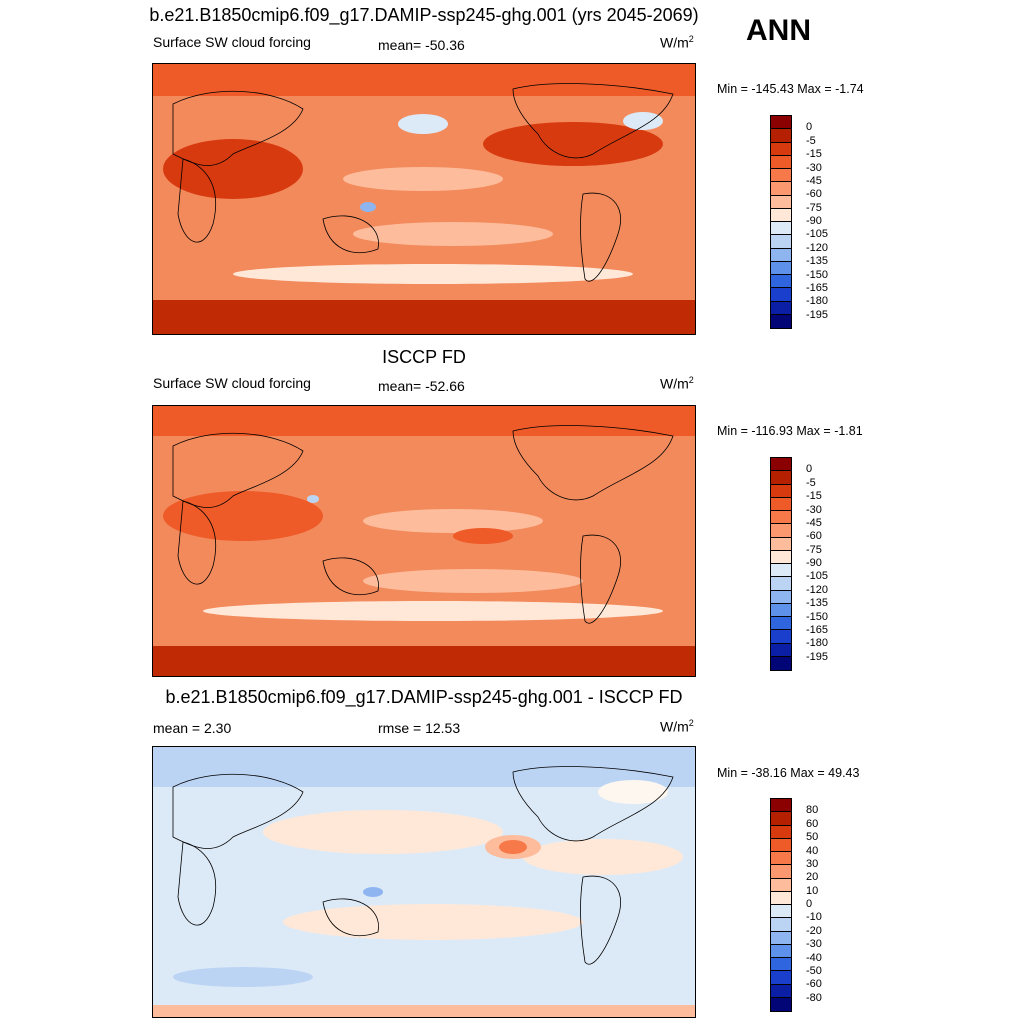 Image resolution: width=1024 pixels, height=1024 pixels. What do you see at coordinates (790, 431) in the screenshot?
I see `panel-2-minmax: Min = -116.93 Max = -1.81` at bounding box center [790, 431].